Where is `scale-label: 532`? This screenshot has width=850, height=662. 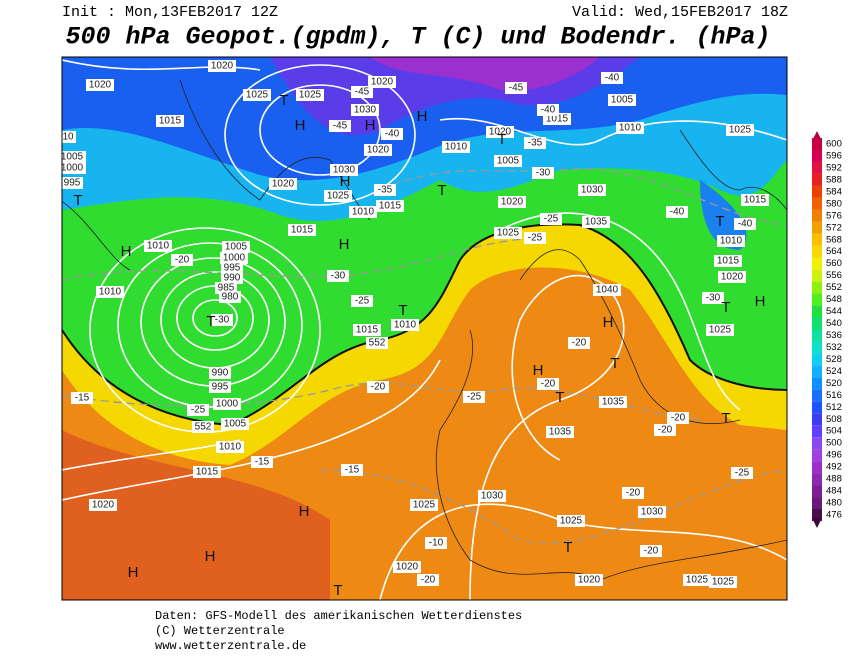
scale-label: 532 is located at coordinates (834, 347).